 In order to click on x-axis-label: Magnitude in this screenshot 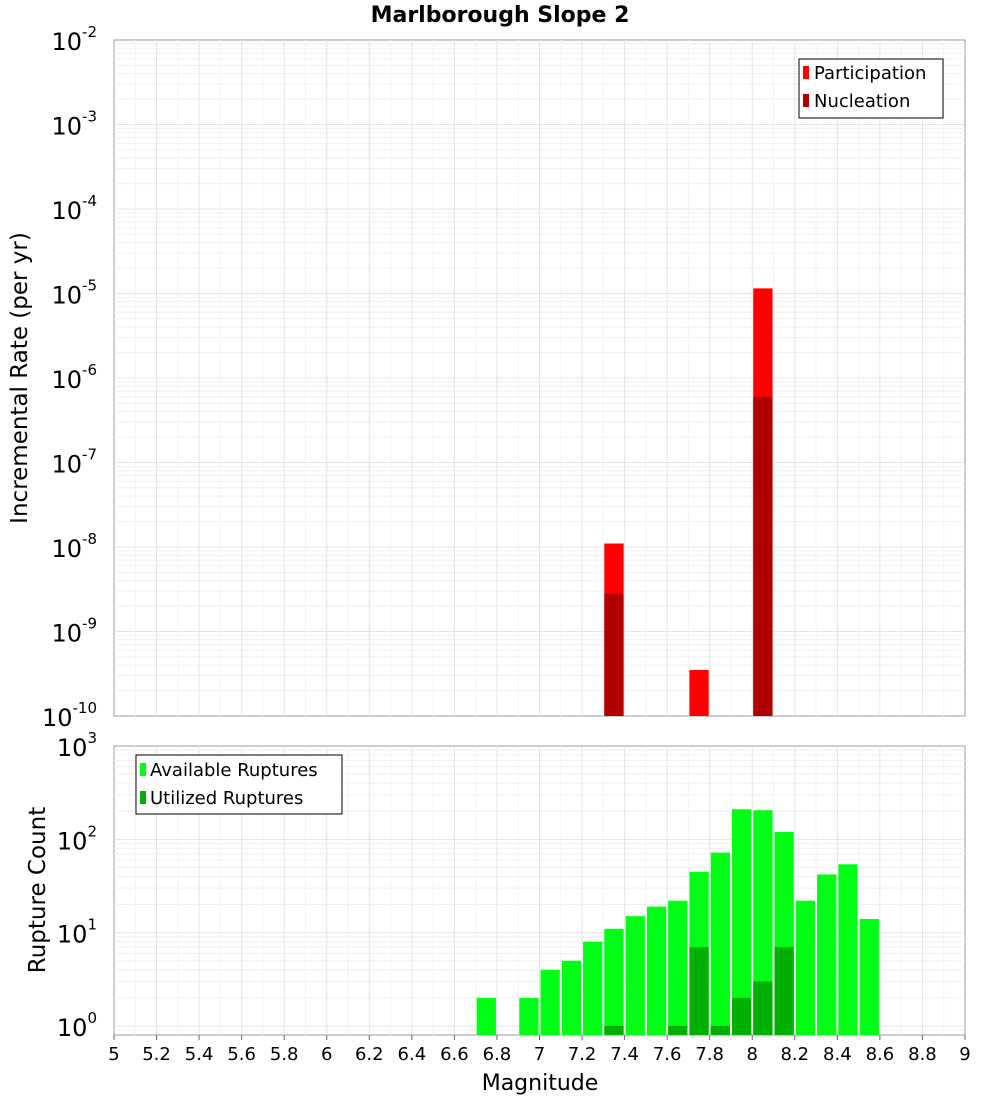, I will do `click(540, 1083)`.